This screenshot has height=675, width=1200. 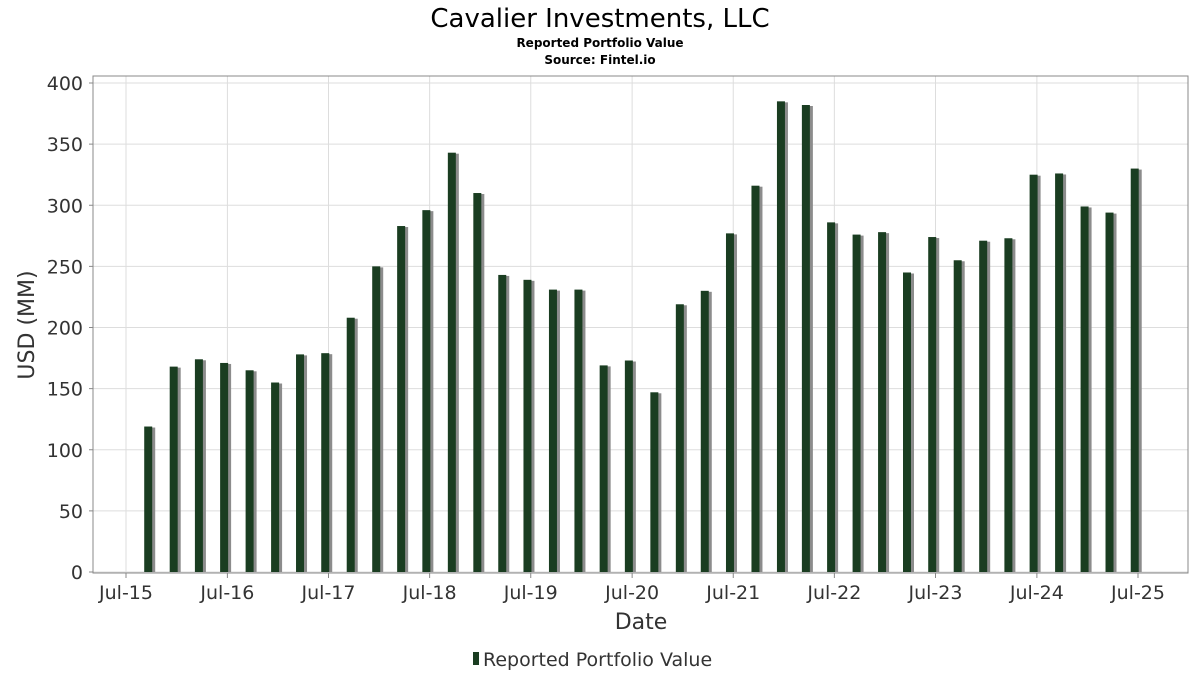 What do you see at coordinates (328, 593) in the screenshot?
I see `x-tick-label: Jul-17` at bounding box center [328, 593].